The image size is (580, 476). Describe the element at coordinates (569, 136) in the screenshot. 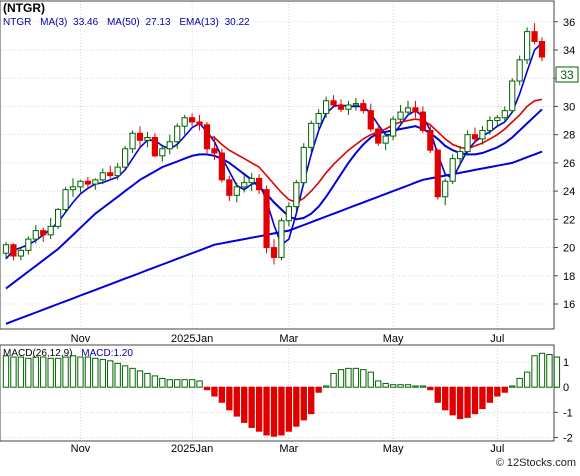

I see `price-tick-label: 28` at that location.